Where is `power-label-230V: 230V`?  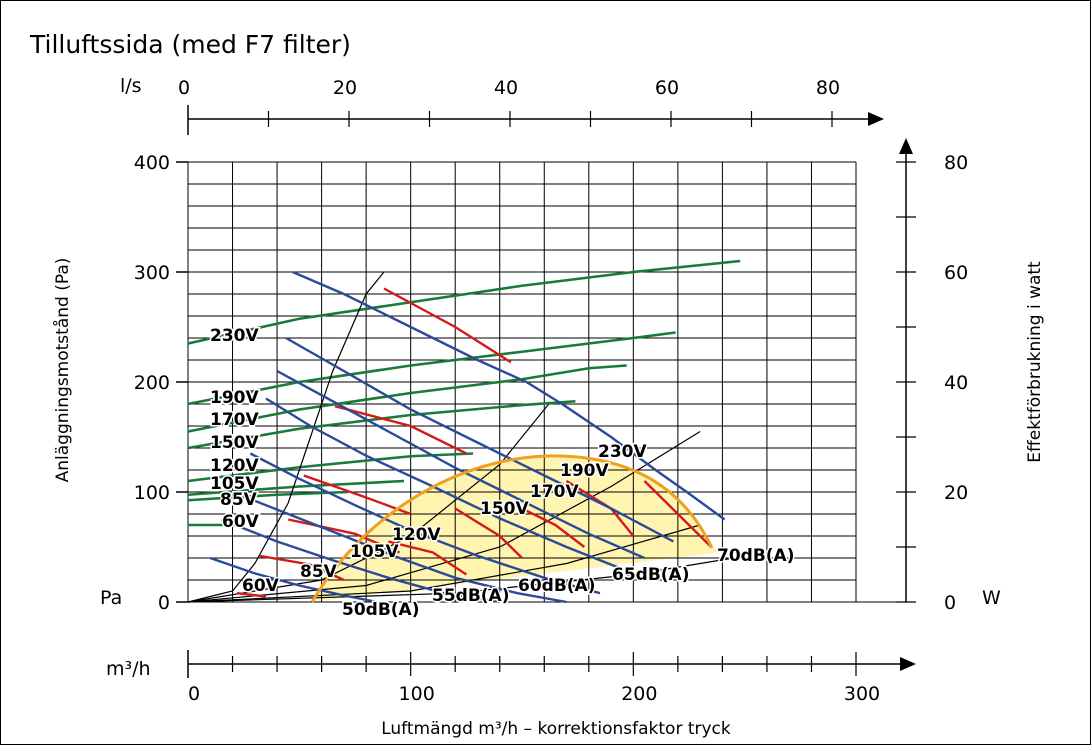 power-label-230V: 230V is located at coordinates (234, 336).